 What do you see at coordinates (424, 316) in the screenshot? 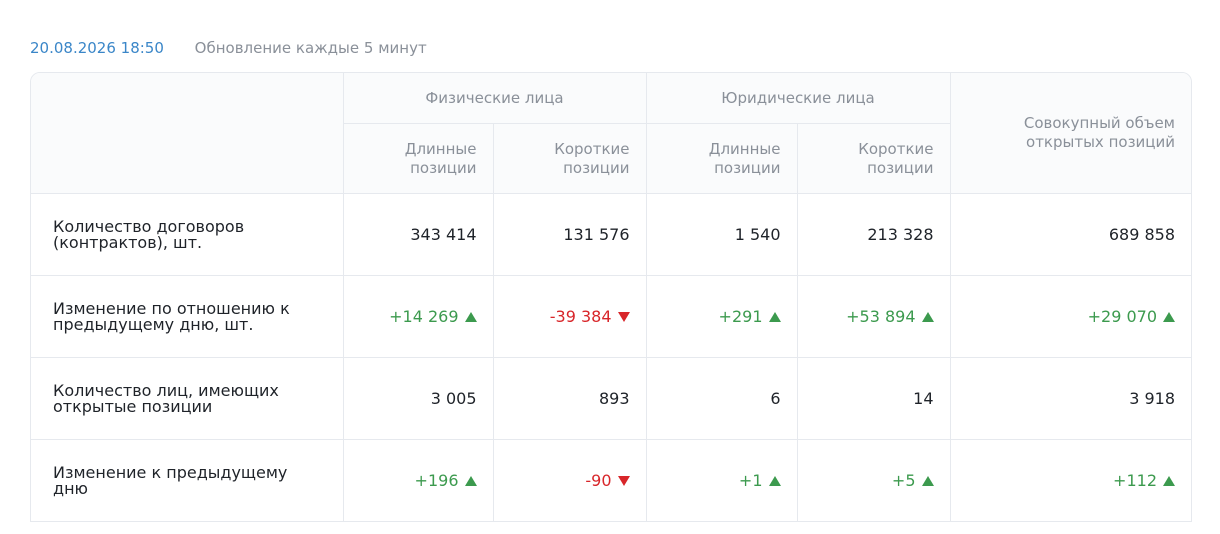
I see `cell-value: +14 269` at bounding box center [424, 316].